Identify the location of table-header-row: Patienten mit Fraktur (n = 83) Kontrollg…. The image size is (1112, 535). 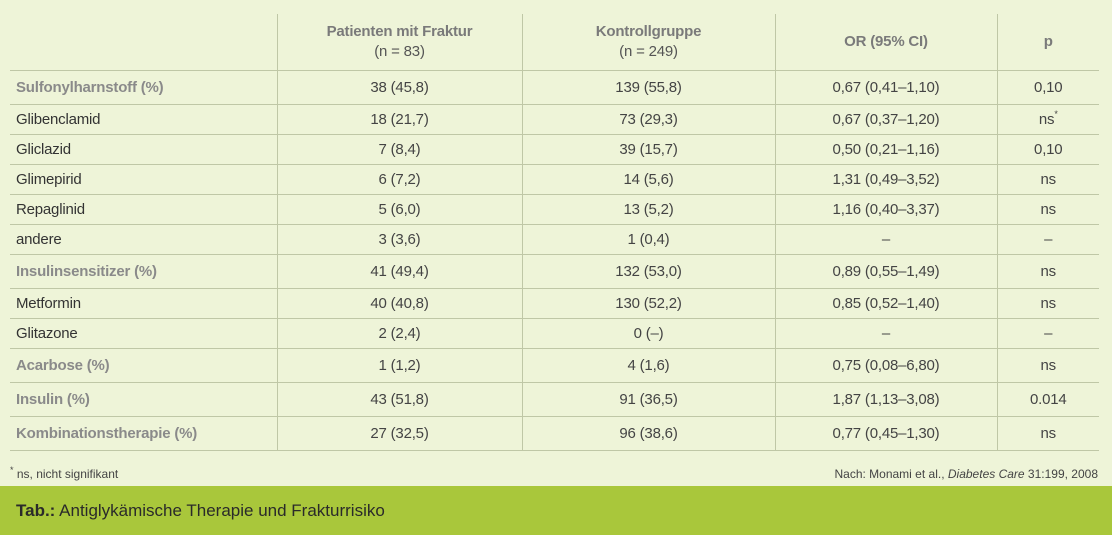
(554, 42).